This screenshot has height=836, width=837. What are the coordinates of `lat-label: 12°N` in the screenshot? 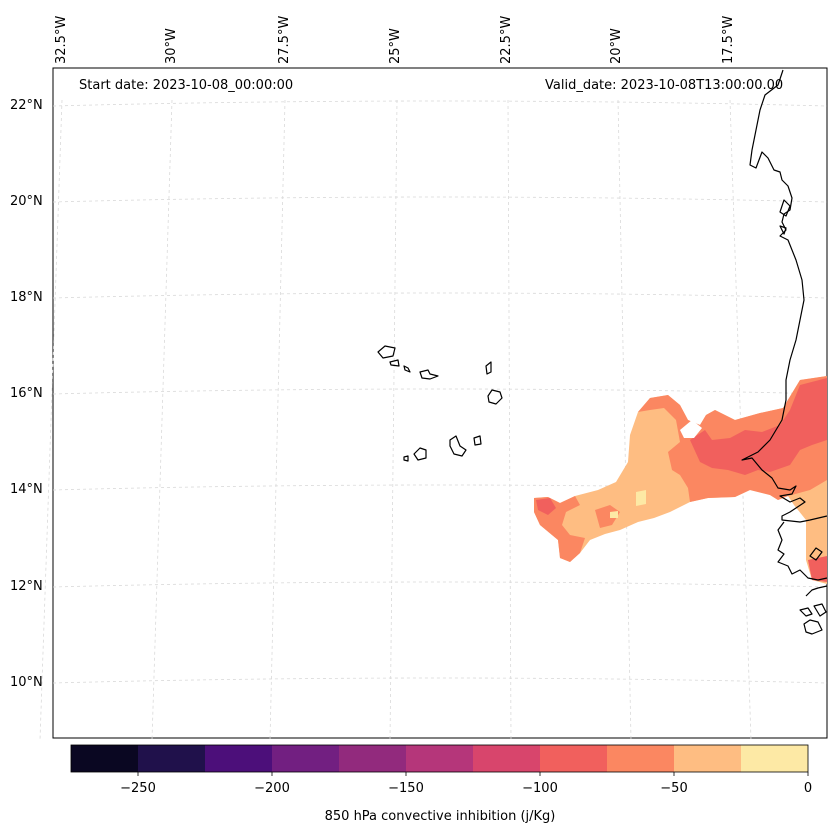 It's located at (26, 586).